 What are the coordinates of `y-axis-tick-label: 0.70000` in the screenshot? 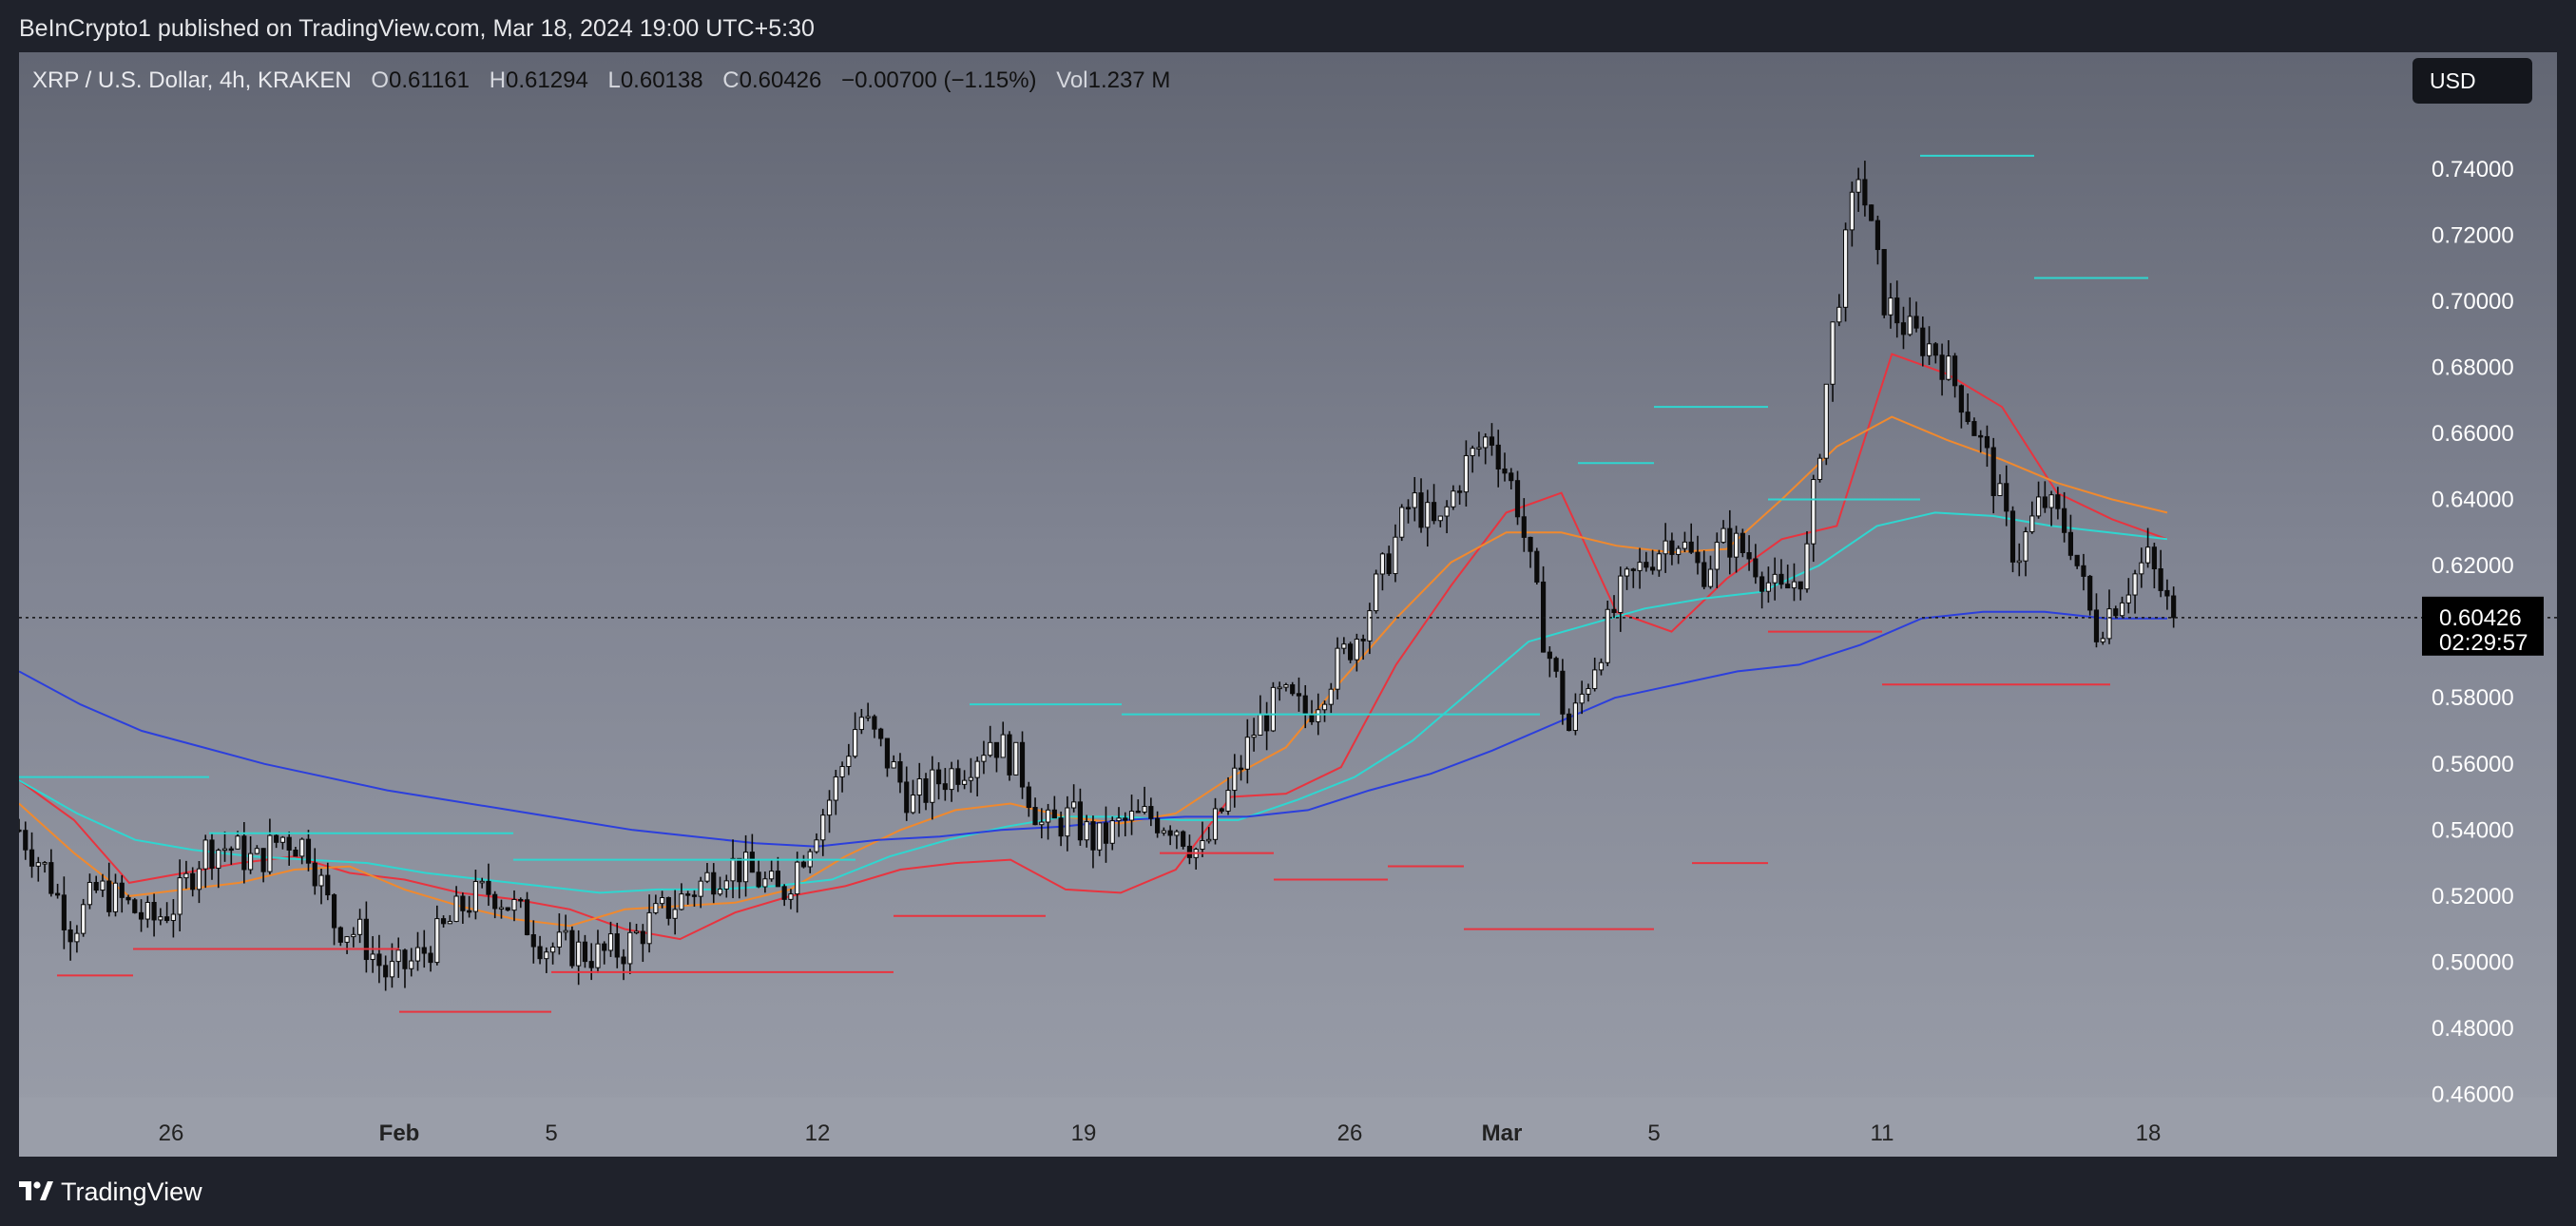 It's located at (2473, 302).